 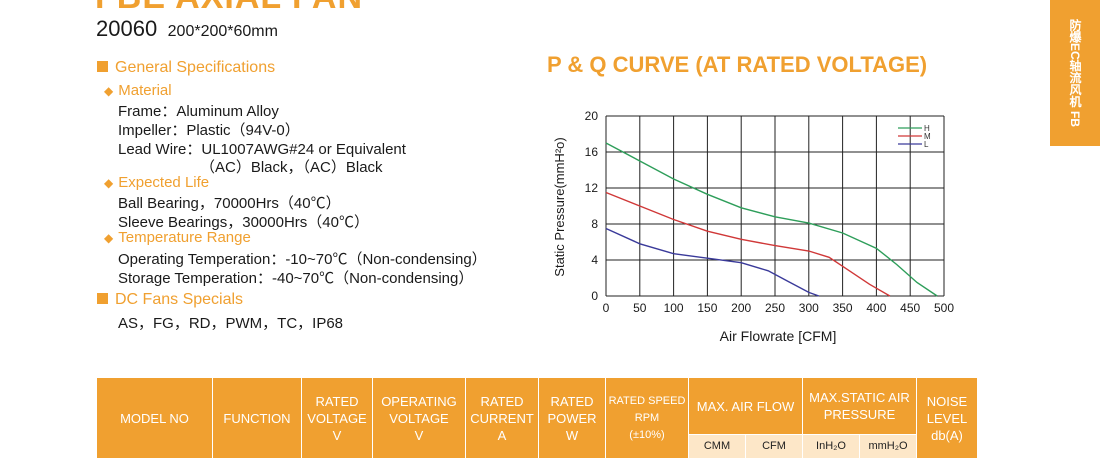 I want to click on col-rated-speed: RATED SPEED RPM (±10%), so click(x=647, y=418).